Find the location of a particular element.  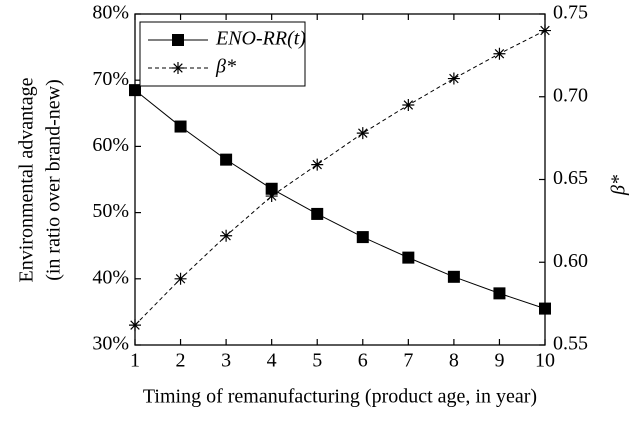

x-tick-label: 2 is located at coordinates (181, 361).